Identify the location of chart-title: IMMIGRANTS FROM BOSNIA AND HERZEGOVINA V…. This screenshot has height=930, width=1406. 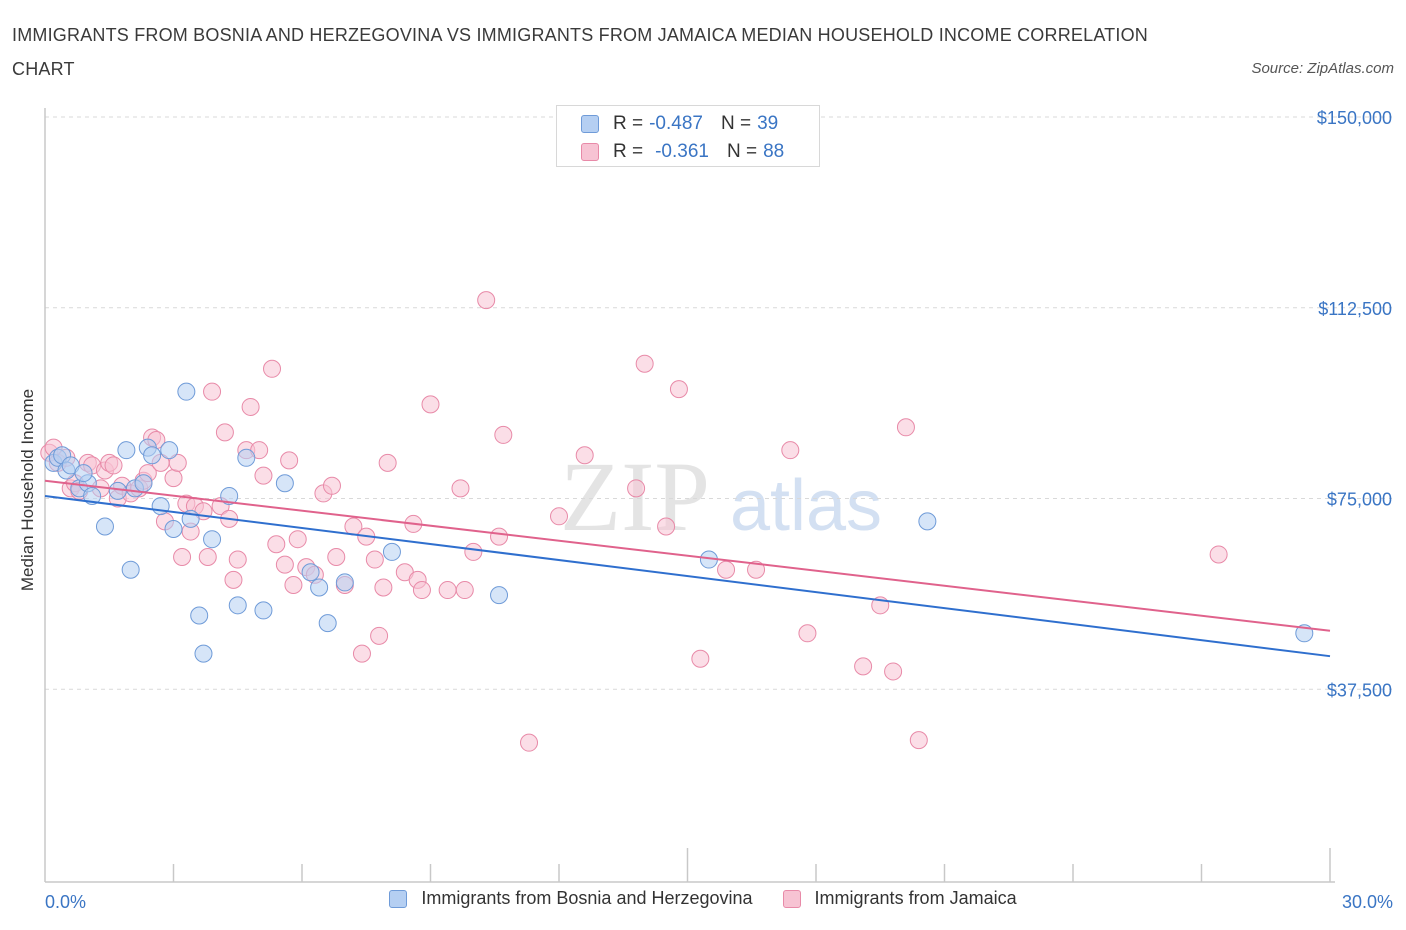
(580, 52).